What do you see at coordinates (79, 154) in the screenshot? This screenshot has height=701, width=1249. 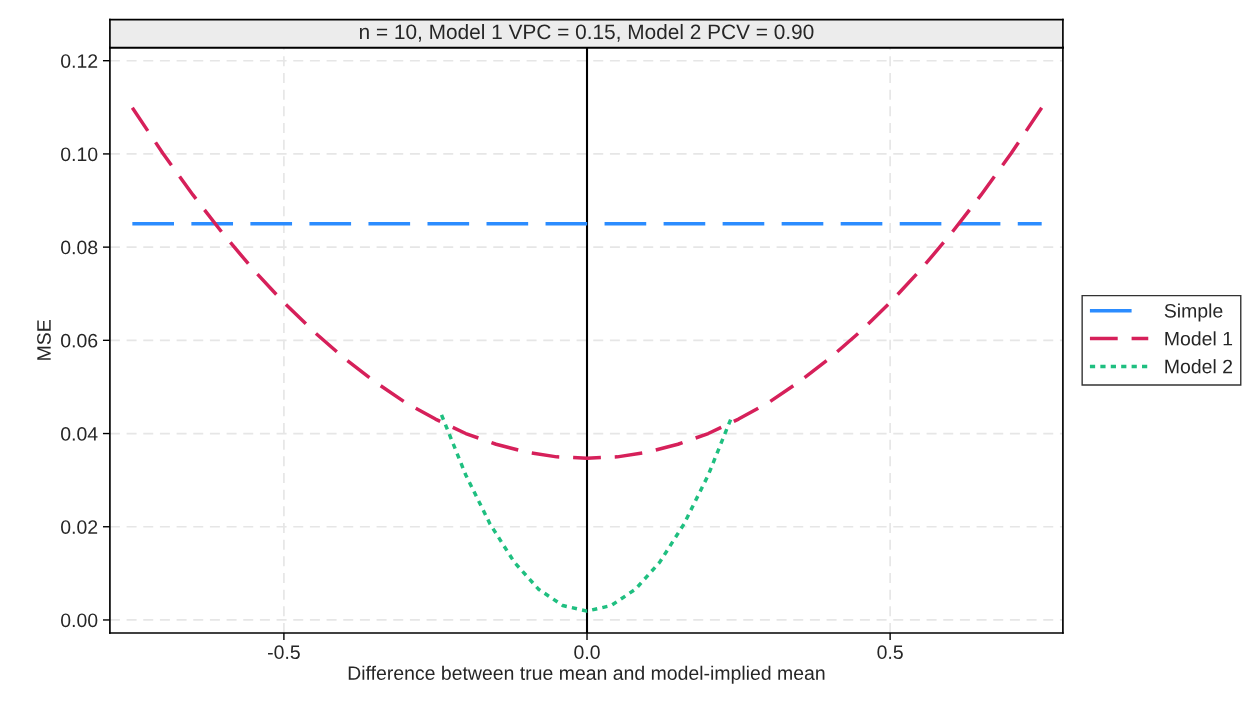 I see `y-tick-label: 0.10` at bounding box center [79, 154].